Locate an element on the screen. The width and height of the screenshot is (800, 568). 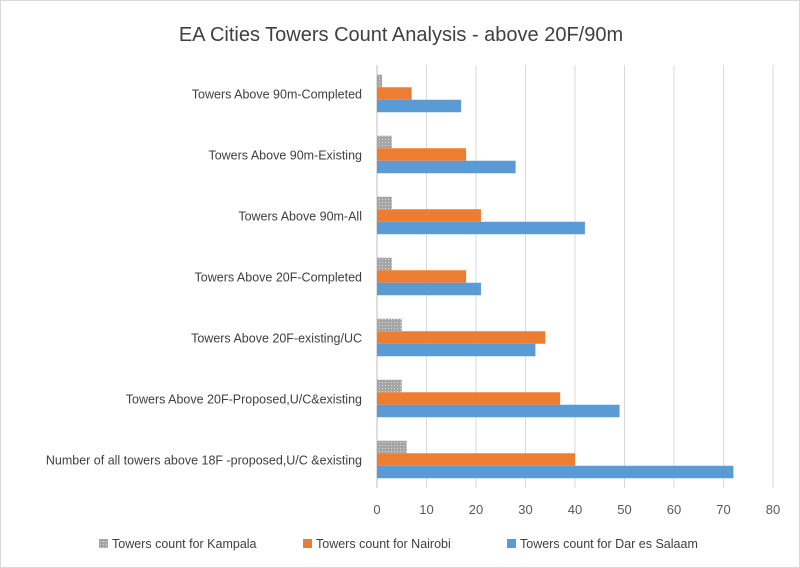
x-tick-label: 30 is located at coordinates (525, 509).